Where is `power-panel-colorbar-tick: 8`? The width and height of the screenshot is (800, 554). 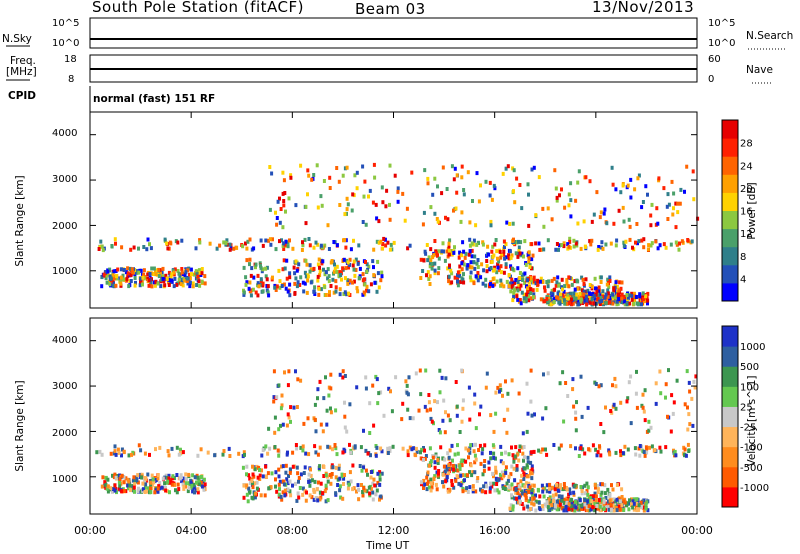 power-panel-colorbar-tick: 8 is located at coordinates (743, 257).